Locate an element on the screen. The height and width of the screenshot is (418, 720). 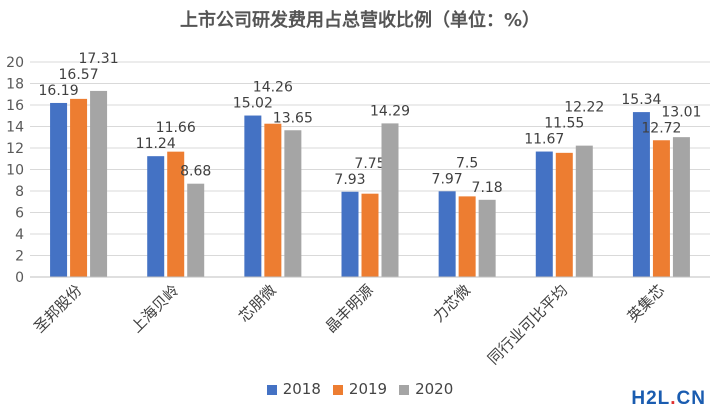
data-label: 7.97 is located at coordinates (447, 179).